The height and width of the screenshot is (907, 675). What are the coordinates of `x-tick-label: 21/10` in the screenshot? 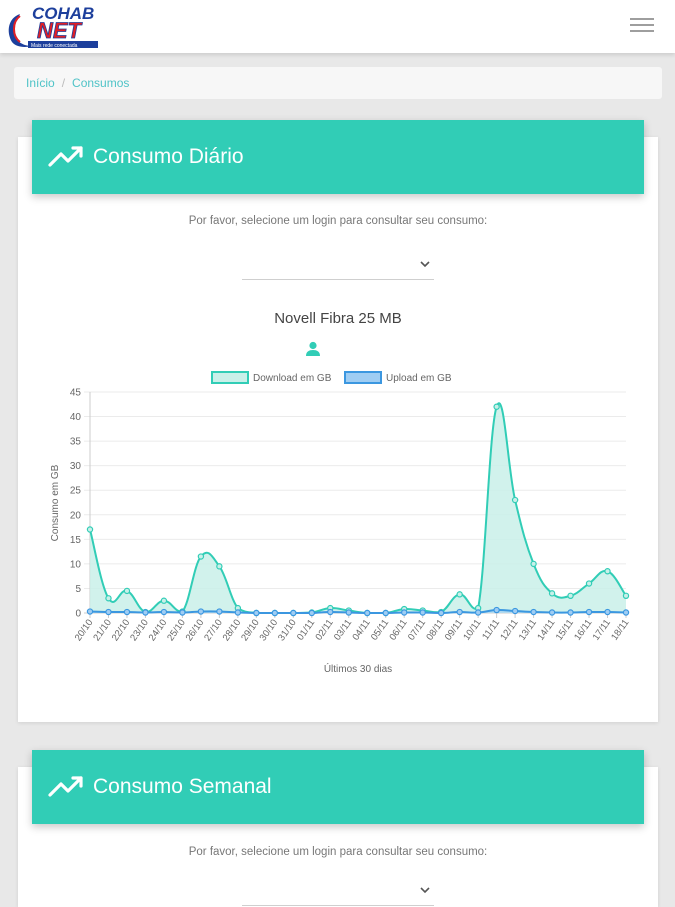 It's located at (102, 630).